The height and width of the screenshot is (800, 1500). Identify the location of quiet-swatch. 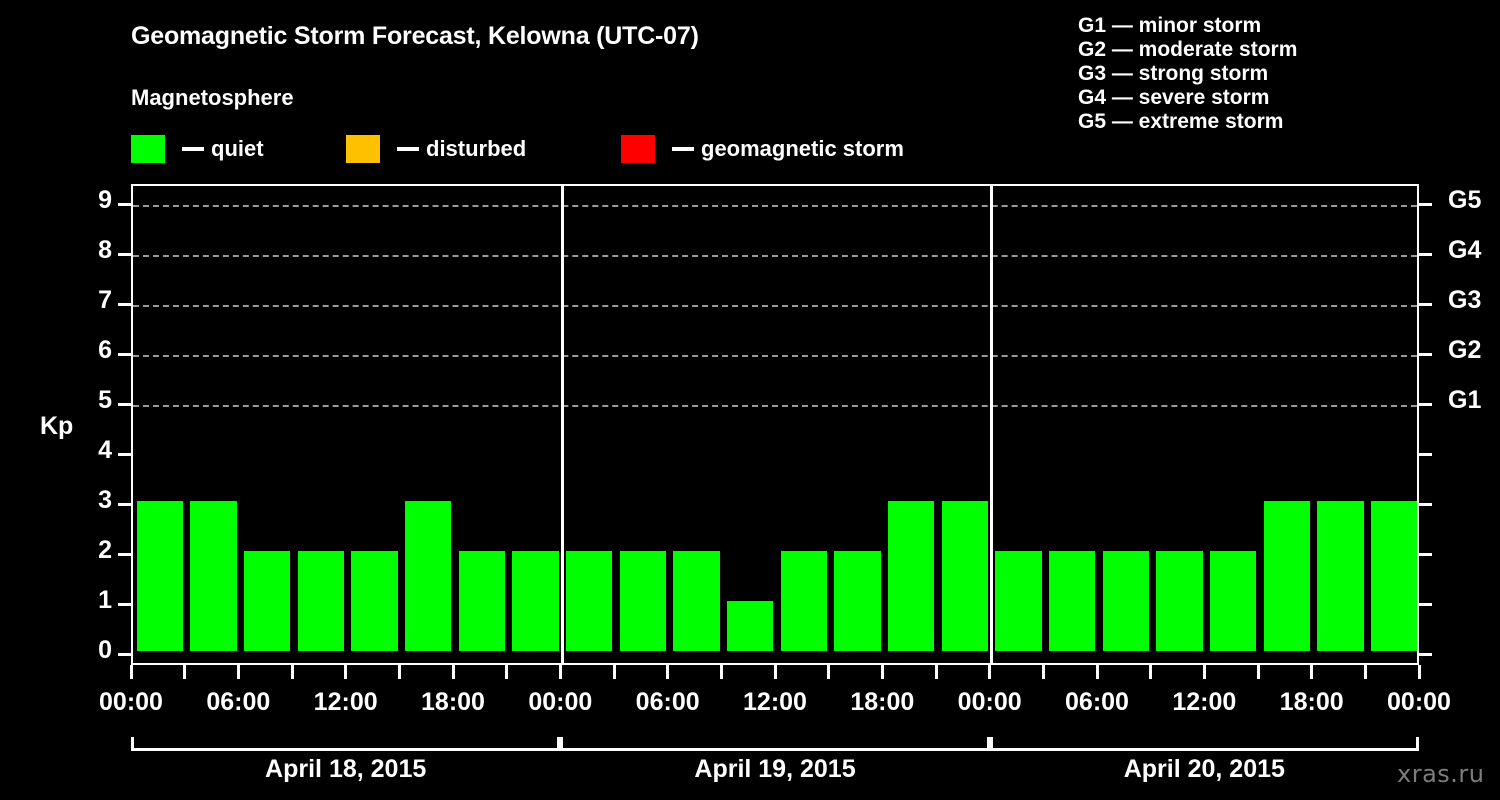
(148, 149).